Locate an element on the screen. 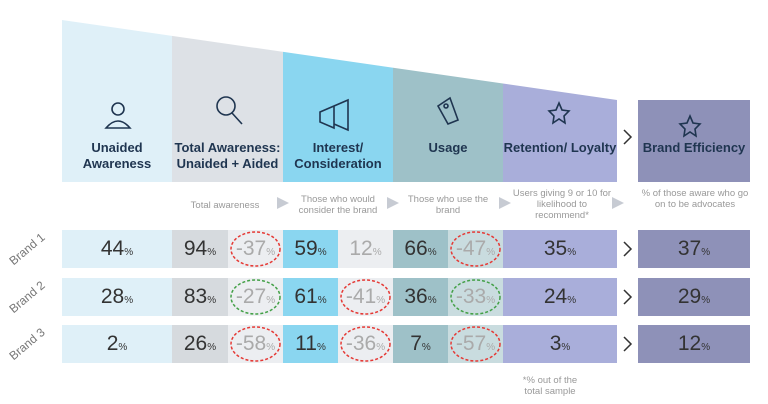 This screenshot has width=768, height=404. value-number: 11 is located at coordinates (306, 343).